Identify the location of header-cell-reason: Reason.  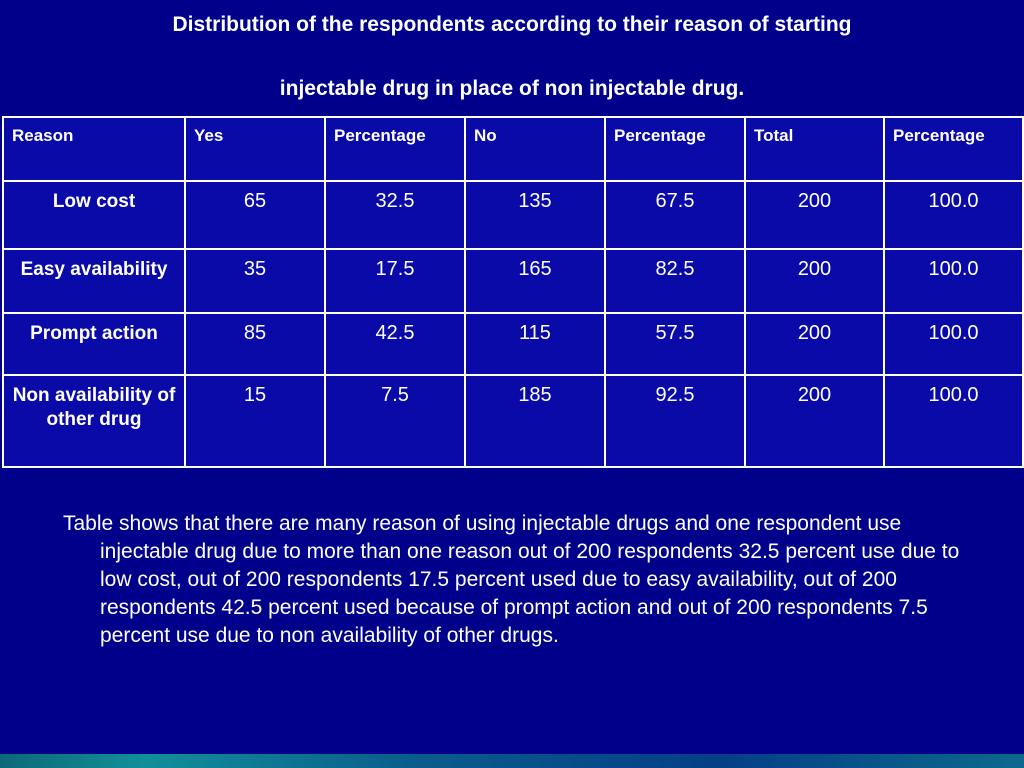
(94, 149).